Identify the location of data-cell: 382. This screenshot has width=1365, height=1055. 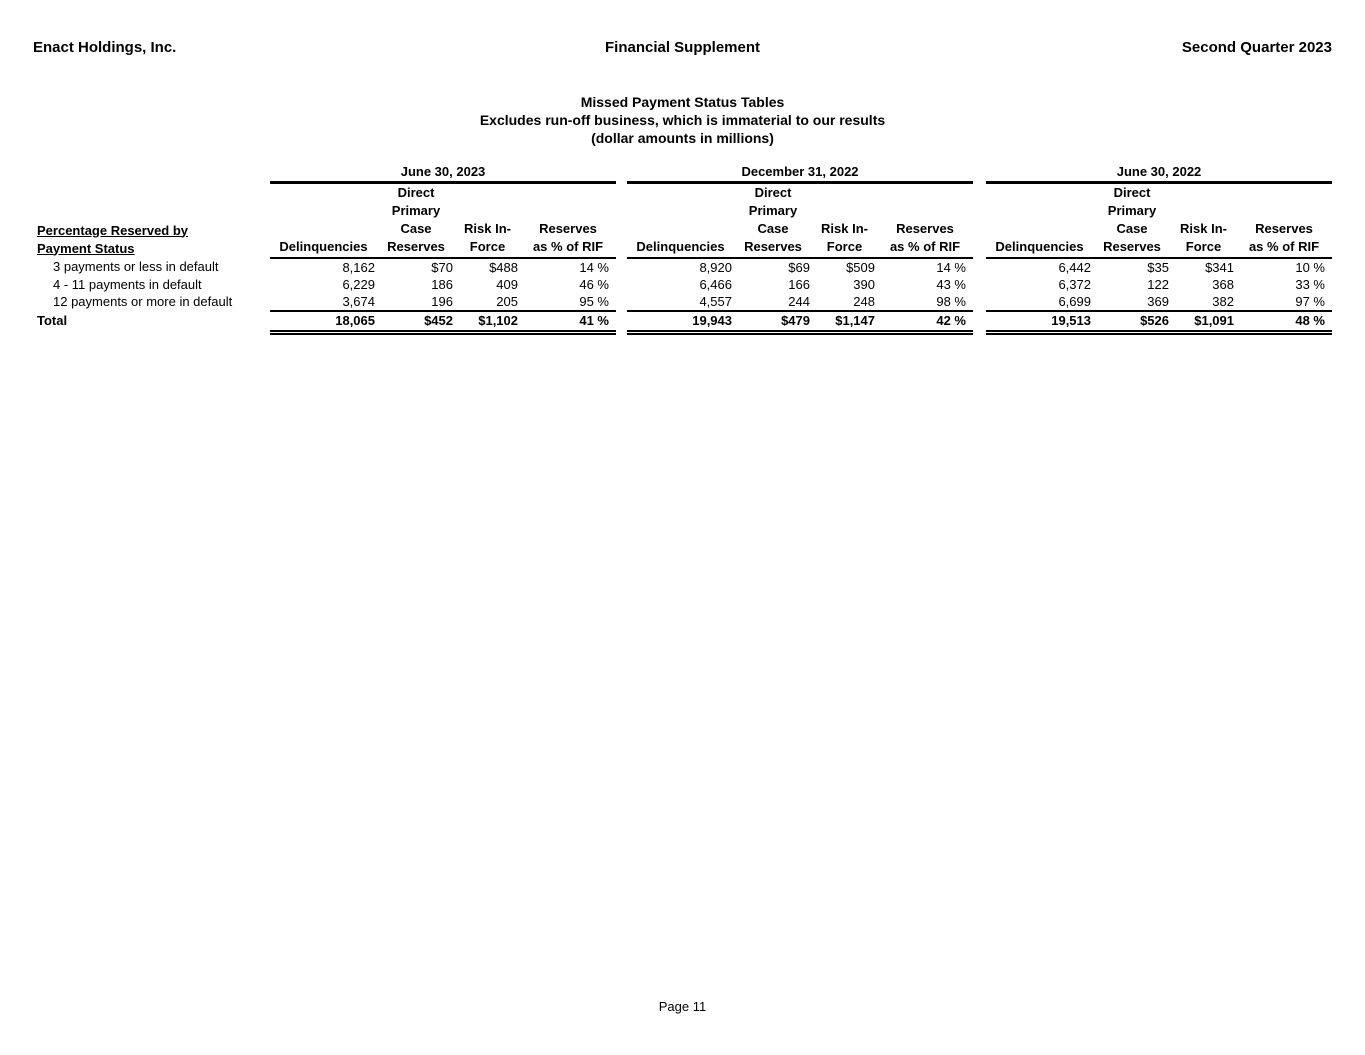
(1223, 301).